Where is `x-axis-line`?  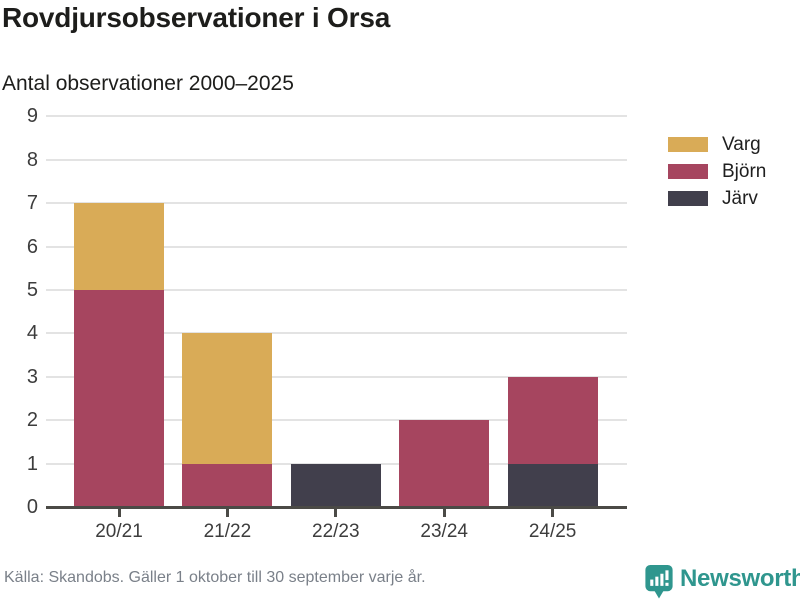
x-axis-line is located at coordinates (336, 507).